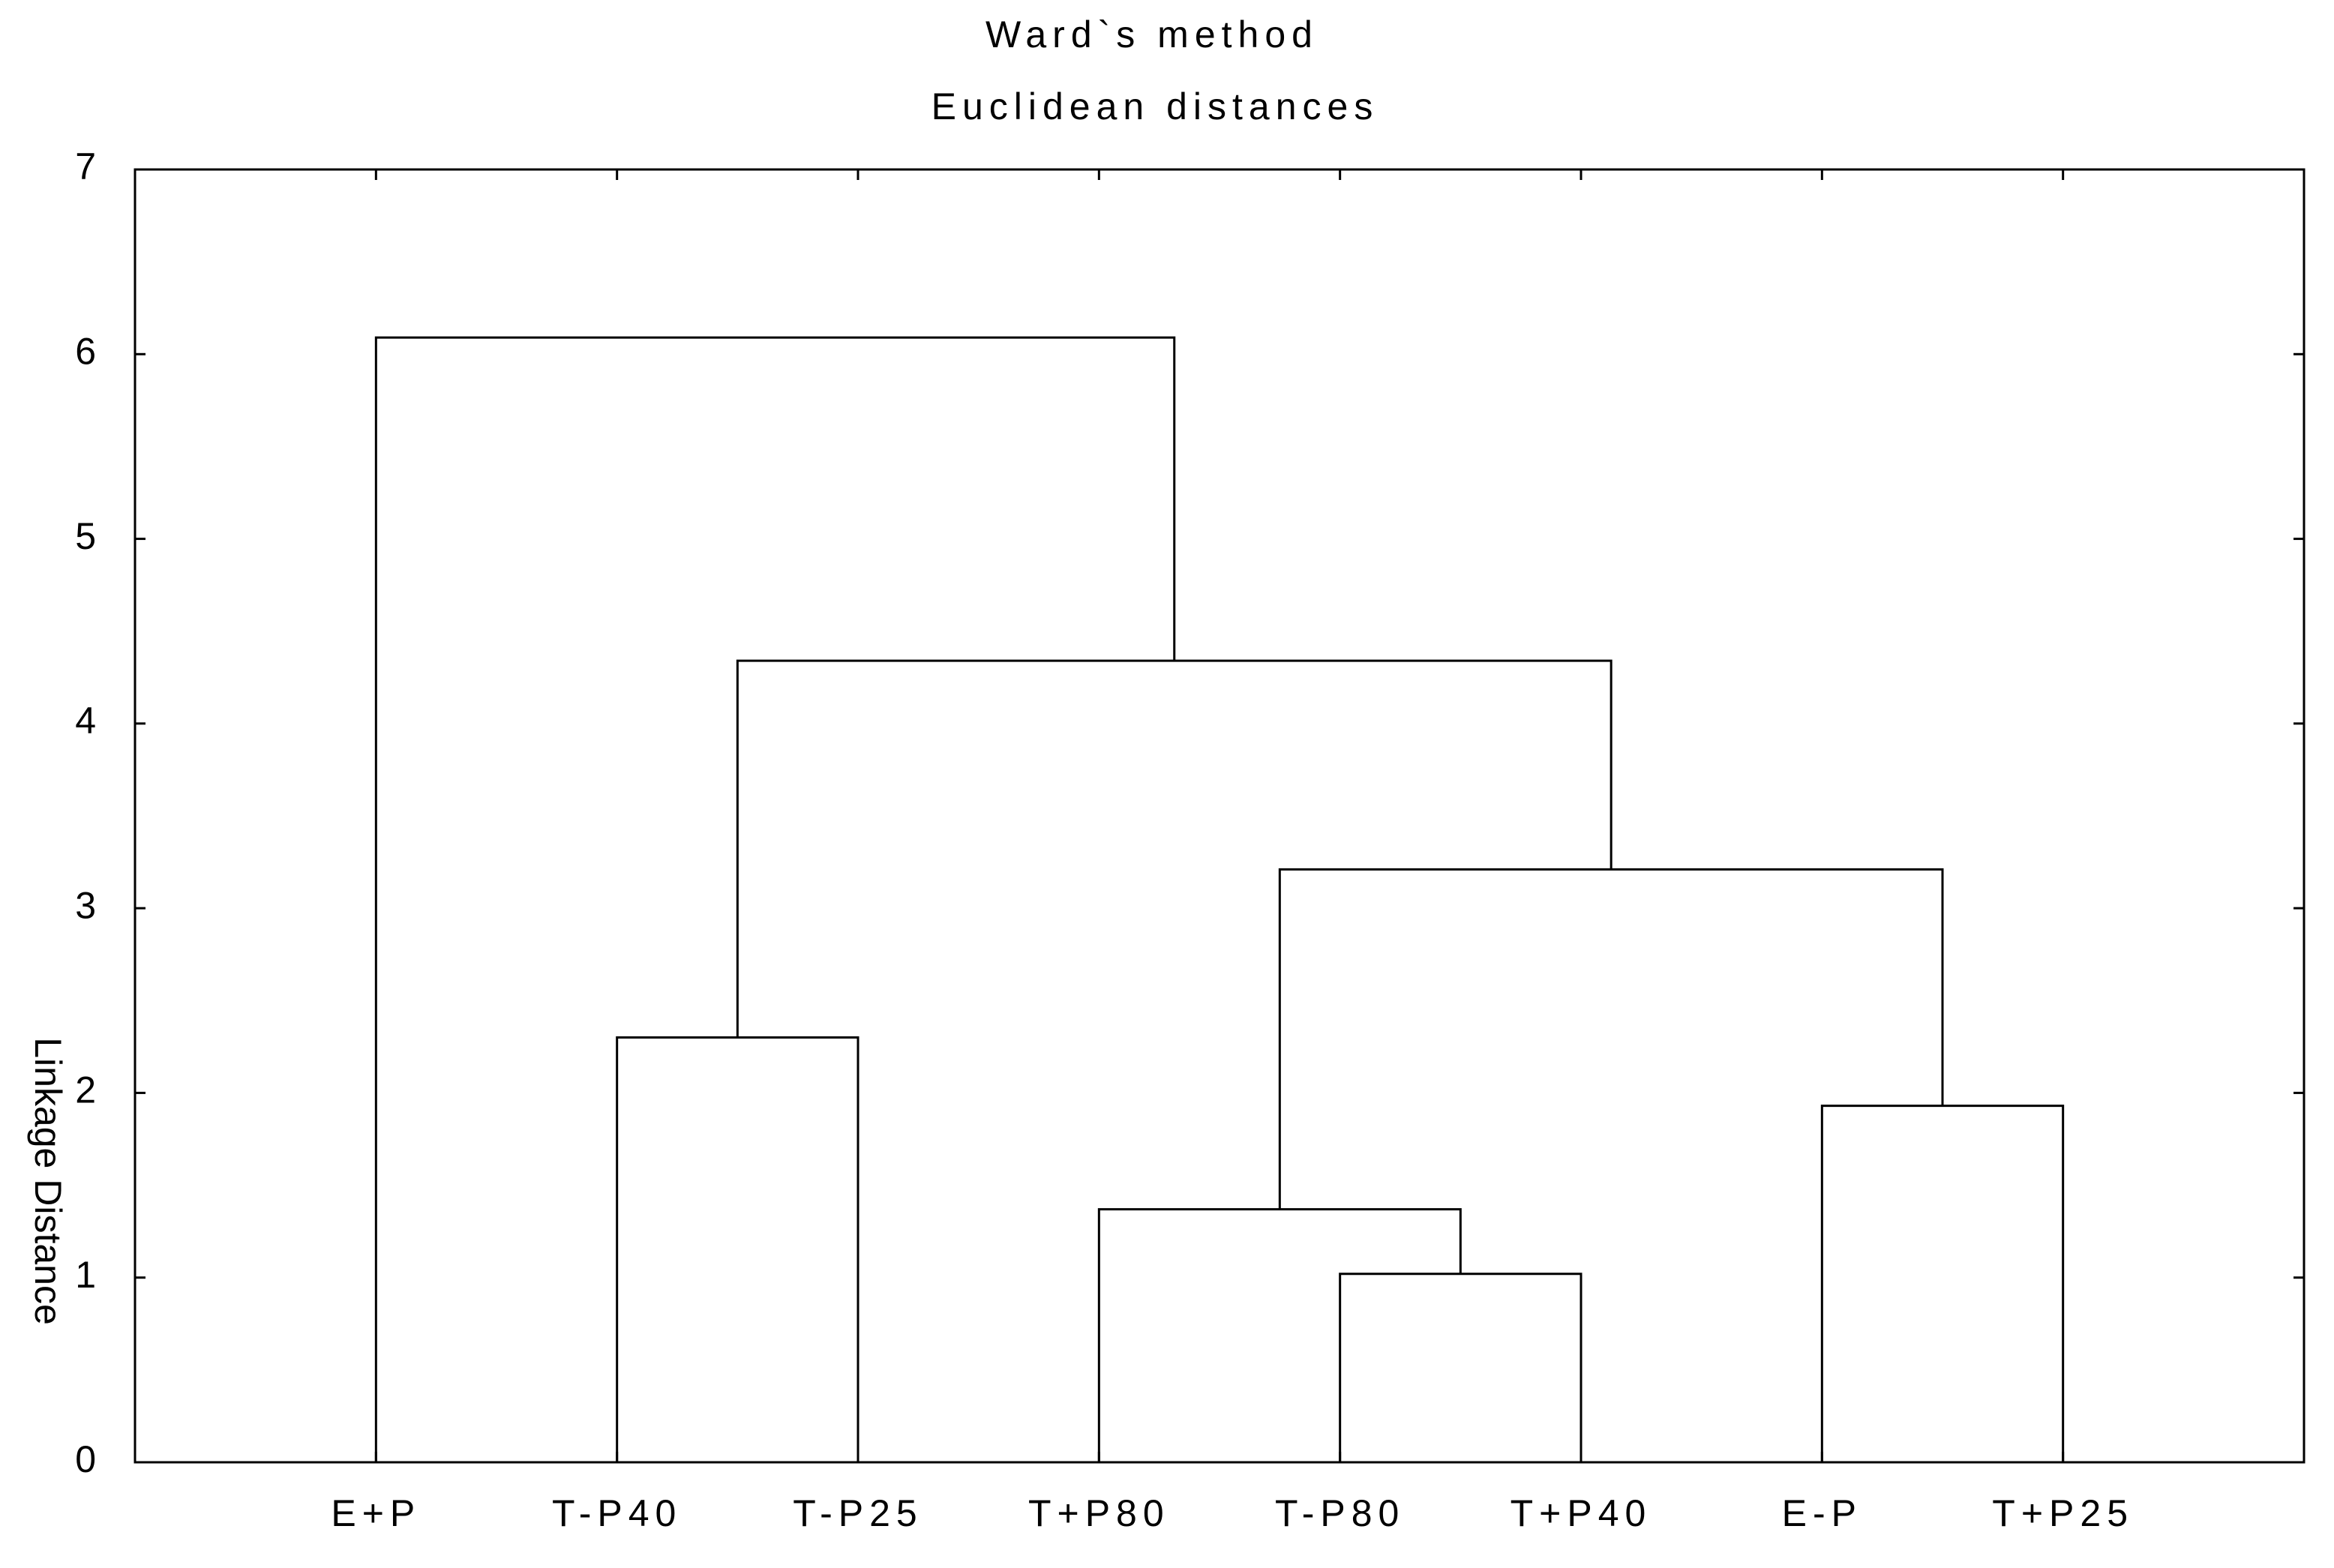 Image resolution: width=2334 pixels, height=1568 pixels. What do you see at coordinates (376, 1513) in the screenshot?
I see `x-tick-label: E+P` at bounding box center [376, 1513].